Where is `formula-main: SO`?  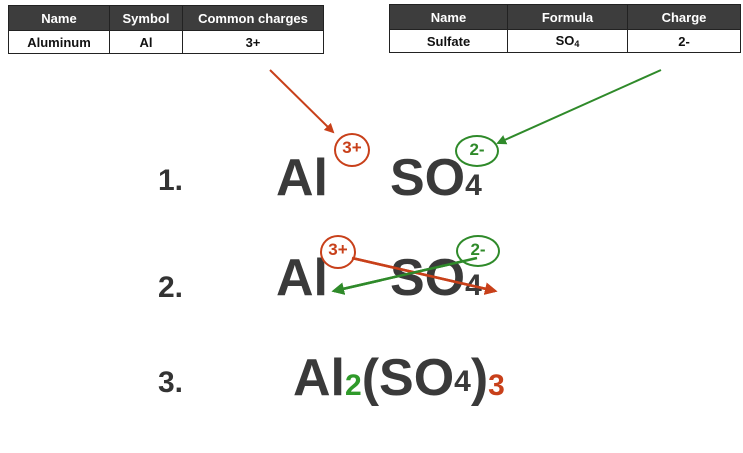
formula-main: SO is located at coordinates (565, 40).